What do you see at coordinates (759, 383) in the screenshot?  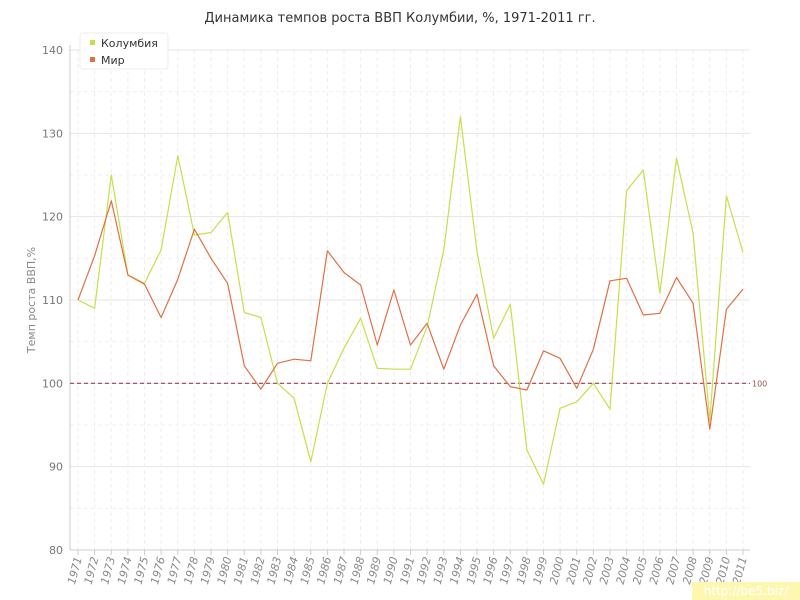 I see `reference-line-label: 100` at bounding box center [759, 383].